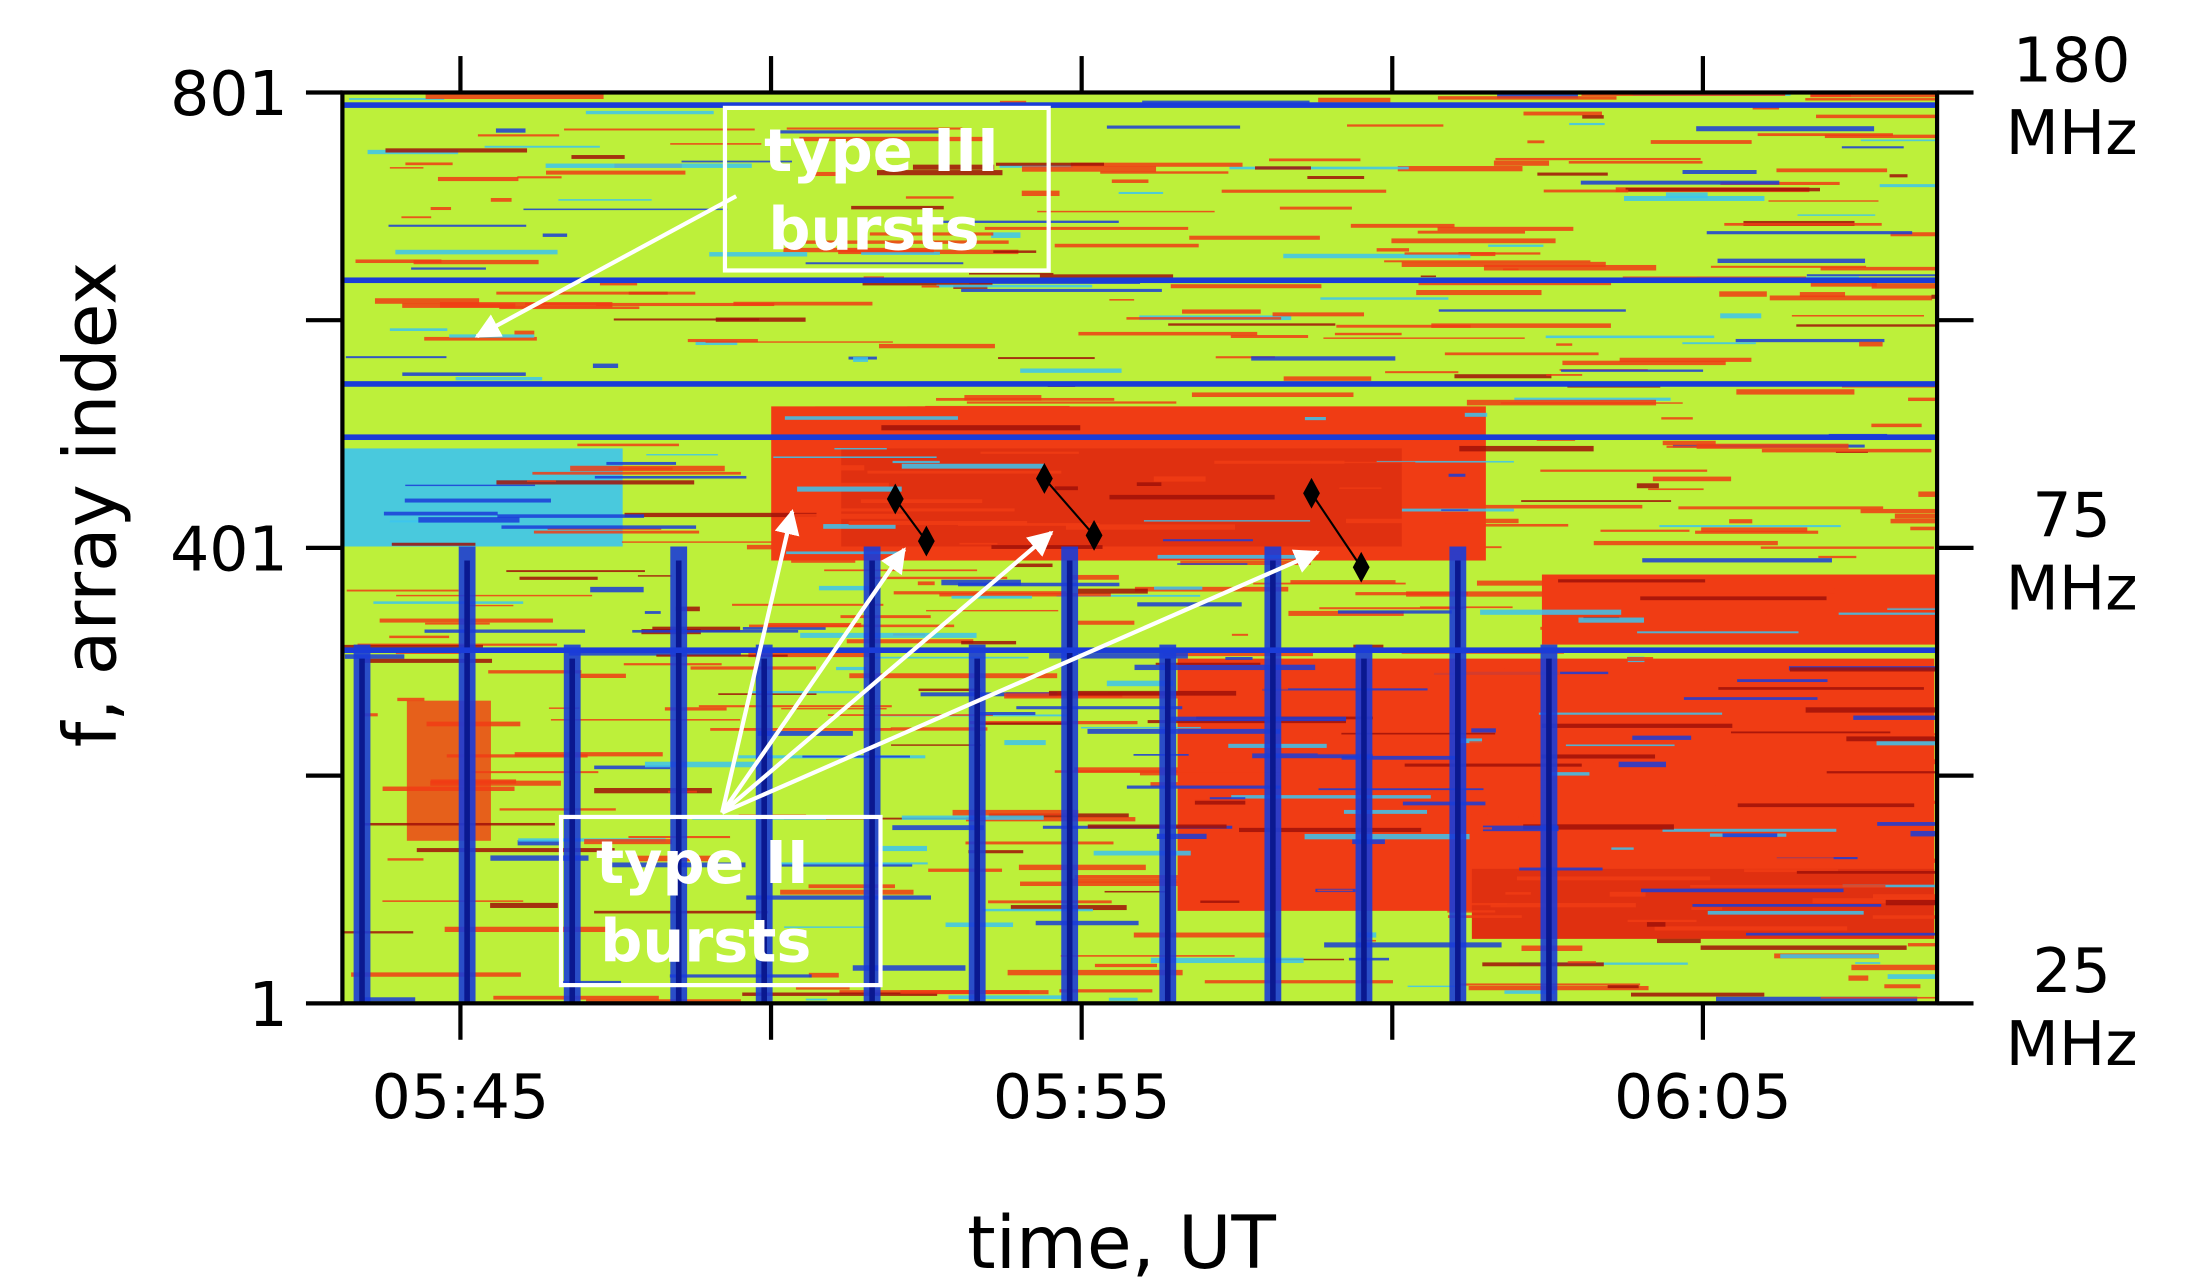 The height and width of the screenshot is (1285, 2187). Describe the element at coordinates (911, 520) in the screenshot. I see `track-line` at that location.